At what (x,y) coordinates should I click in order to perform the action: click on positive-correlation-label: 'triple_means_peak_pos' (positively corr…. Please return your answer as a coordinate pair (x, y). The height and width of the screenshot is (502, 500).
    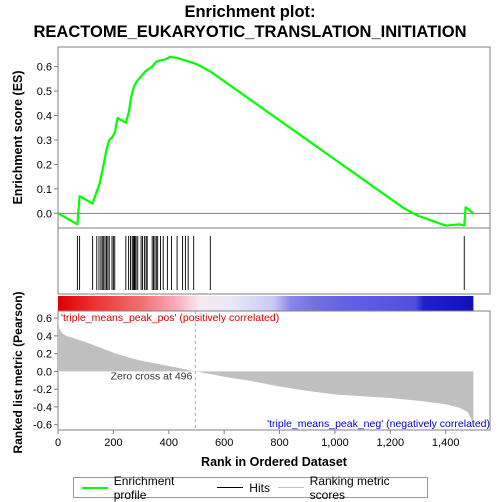
    Looking at the image, I should click on (170, 318).